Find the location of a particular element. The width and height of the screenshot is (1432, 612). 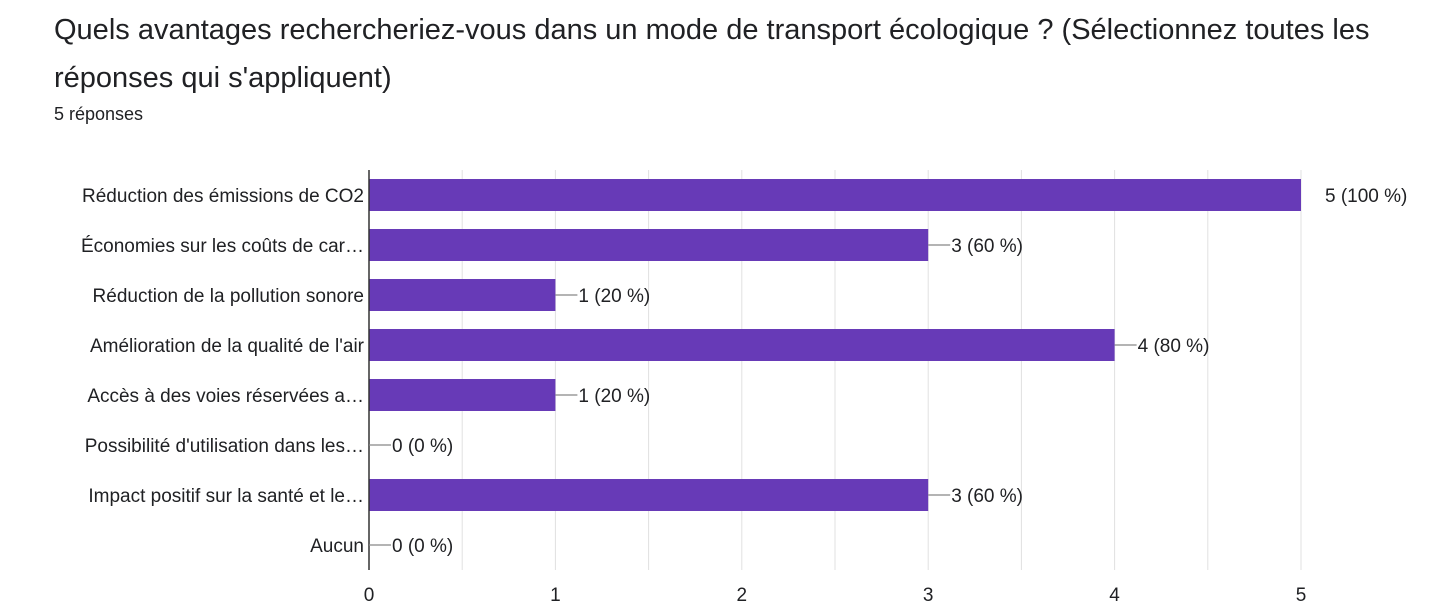

value-label: 5 (100 %) is located at coordinates (1366, 196).